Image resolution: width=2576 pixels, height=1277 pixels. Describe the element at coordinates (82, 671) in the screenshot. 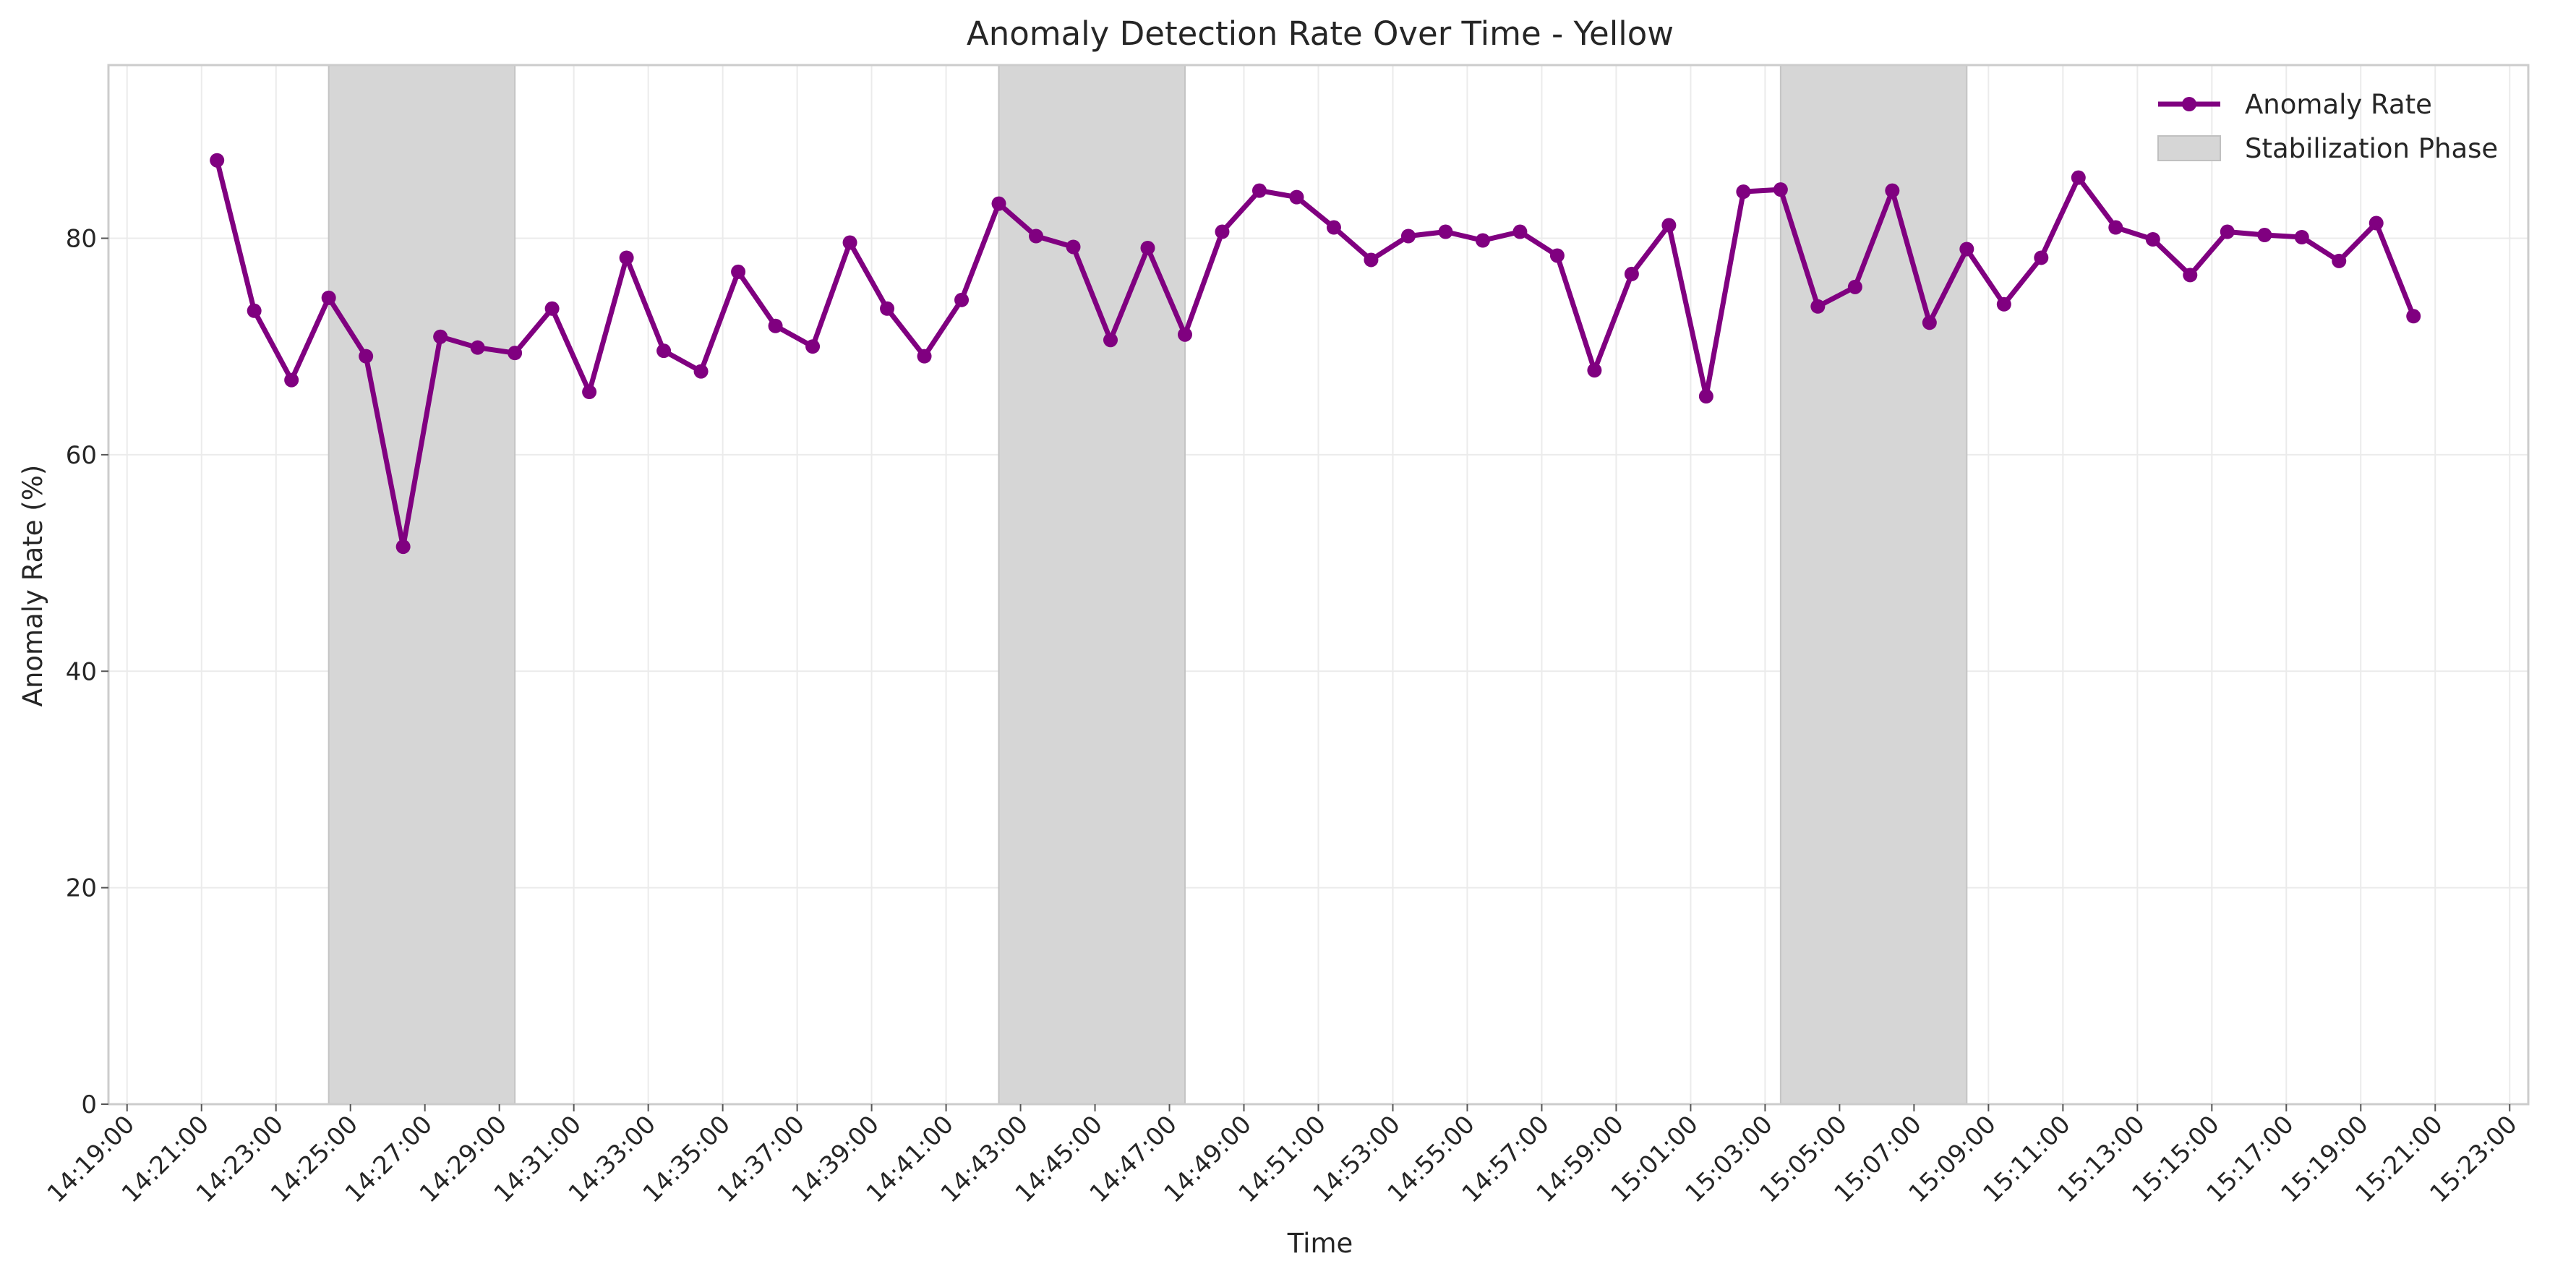

I see `y-tick-label: 40` at that location.